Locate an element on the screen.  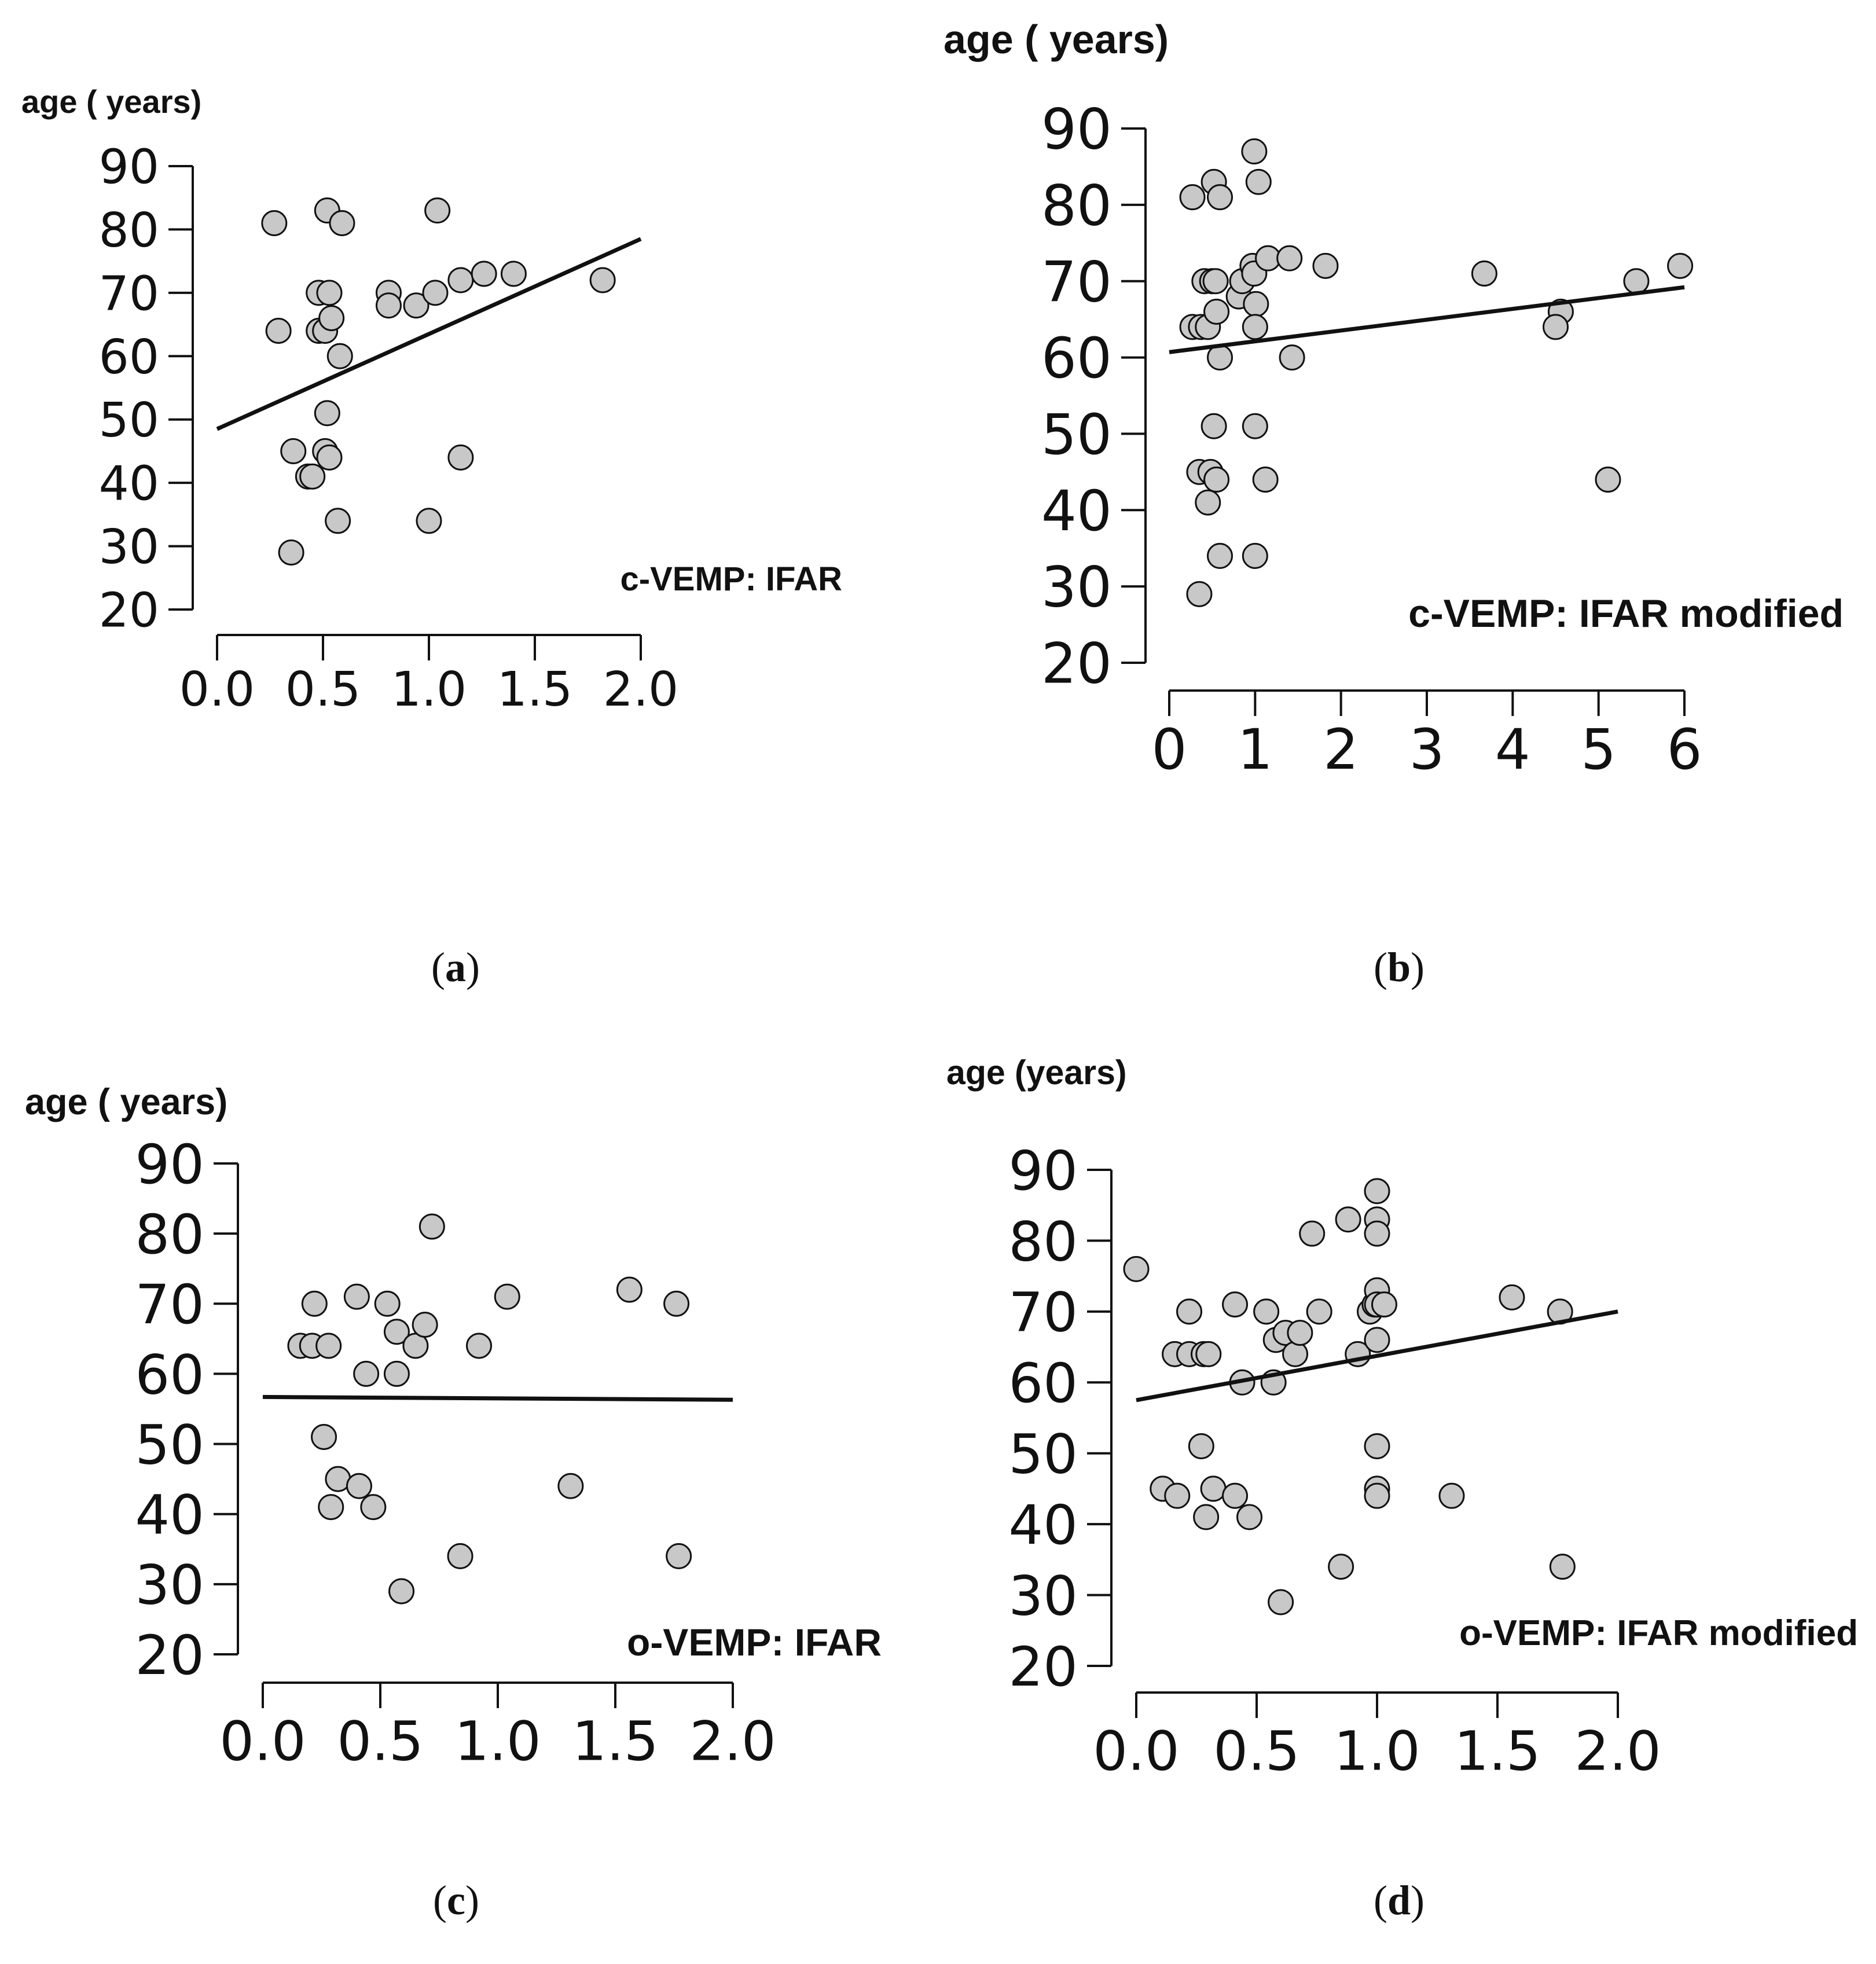
x-tick-label-c-0.0: 0.0 is located at coordinates (262, 1741).